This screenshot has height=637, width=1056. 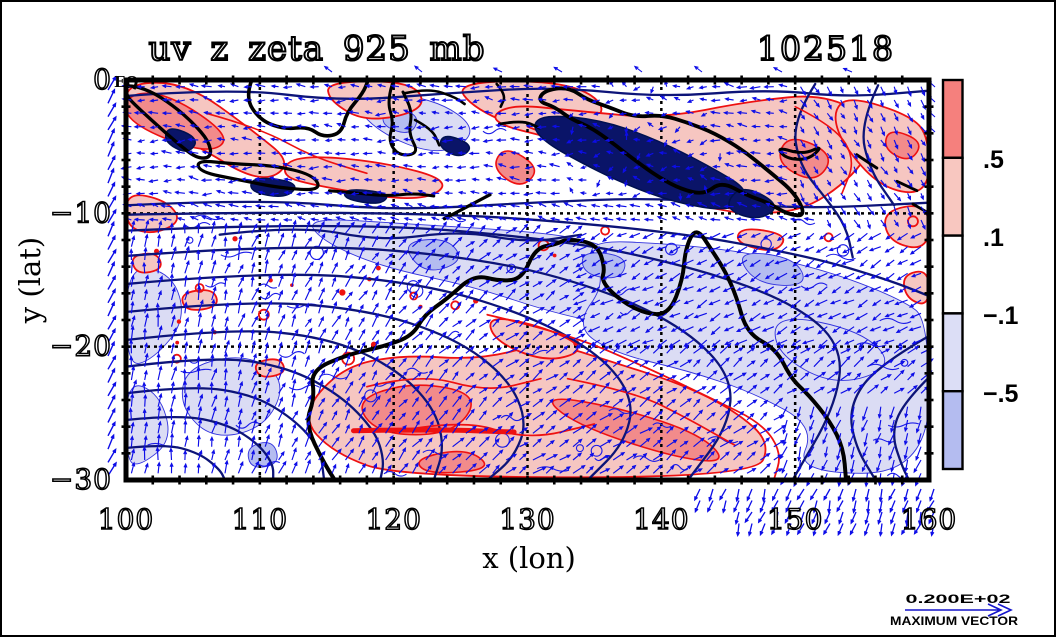 I want to click on edge-vector-left, so click(x=111, y=148).